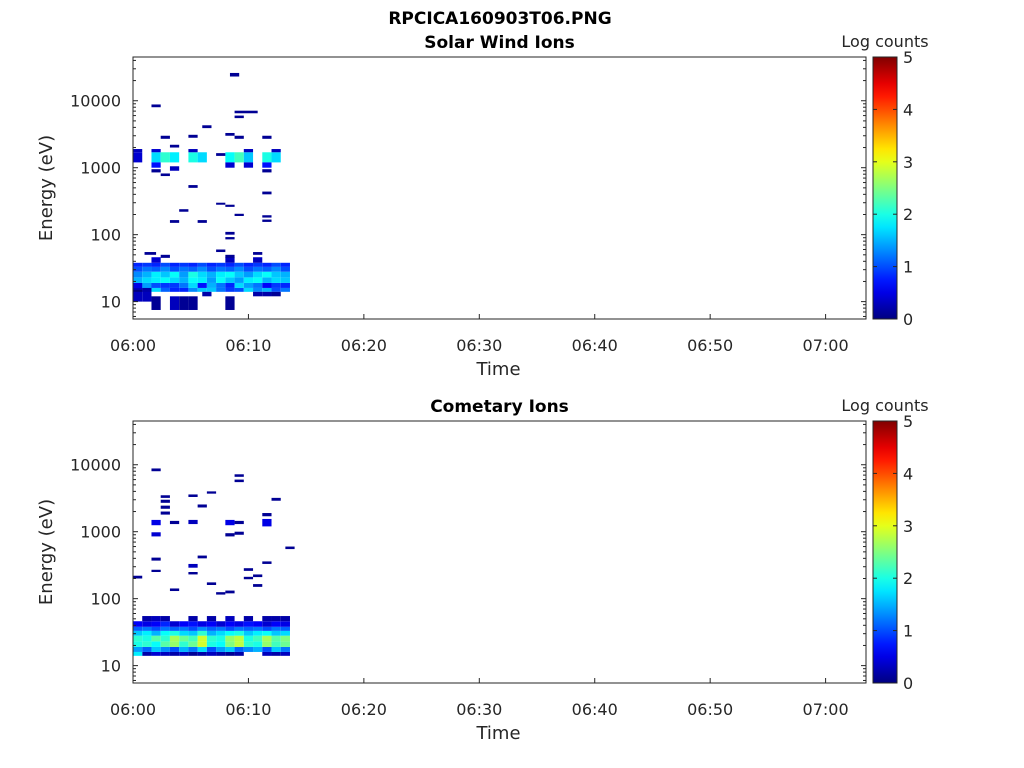  Describe the element at coordinates (111, 302) in the screenshot. I see `y-tick-label: 10` at that location.